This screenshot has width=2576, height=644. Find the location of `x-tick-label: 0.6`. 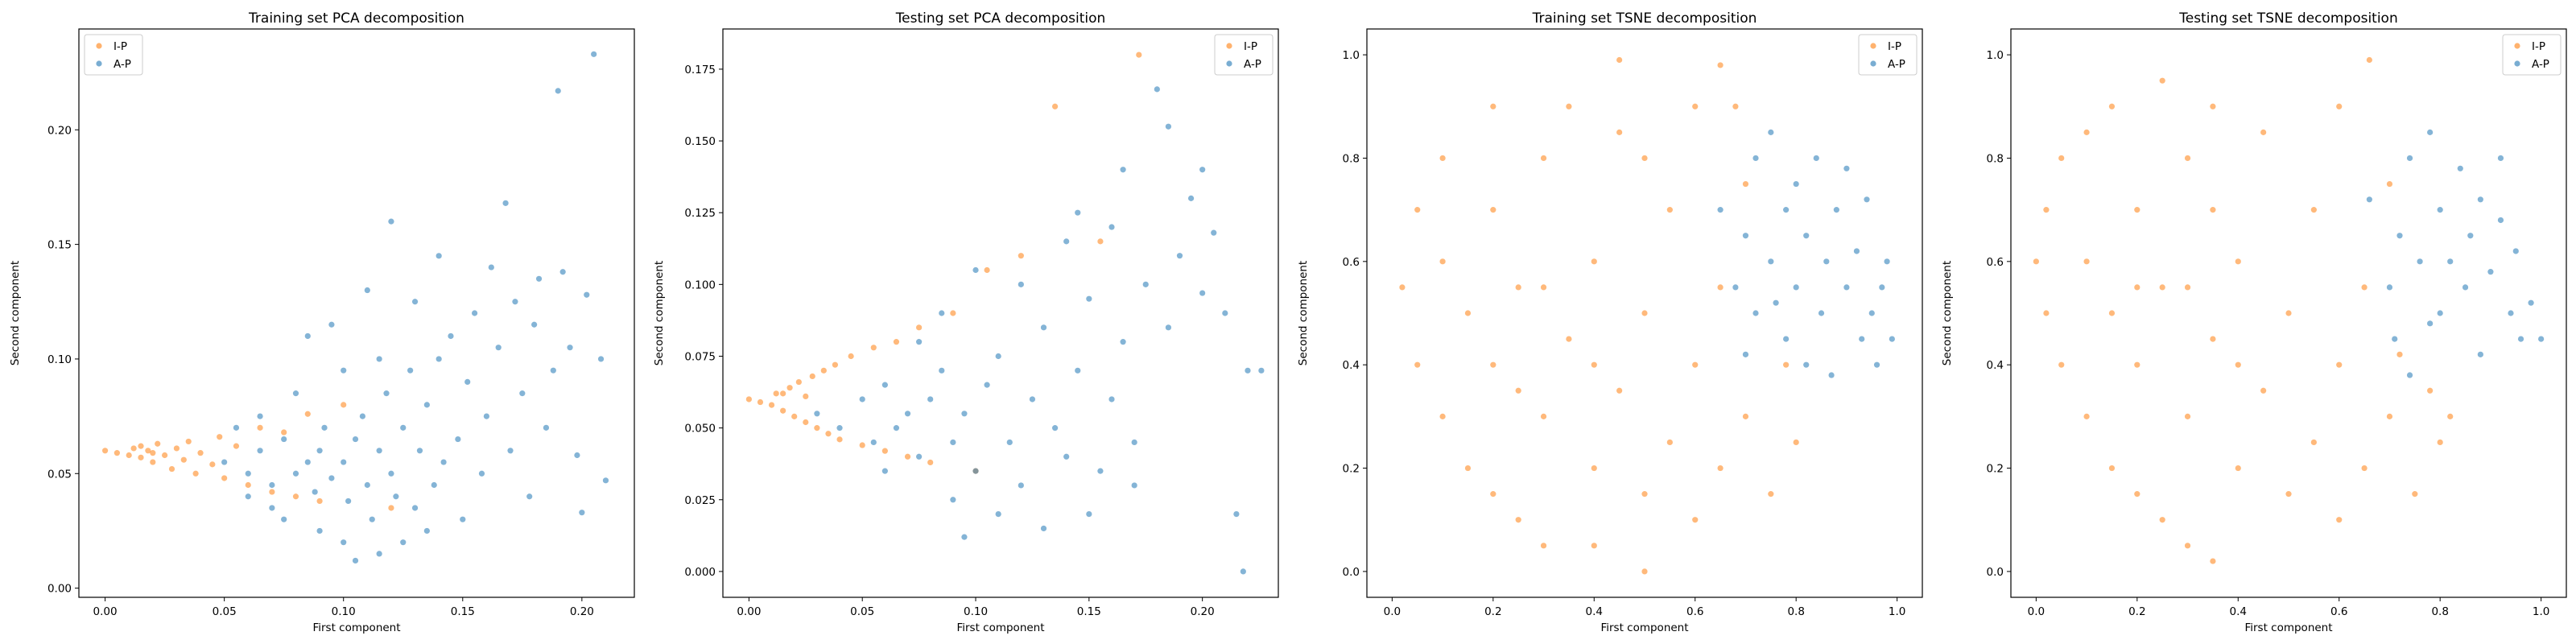

x-tick-label: 0.6 is located at coordinates (1694, 611).